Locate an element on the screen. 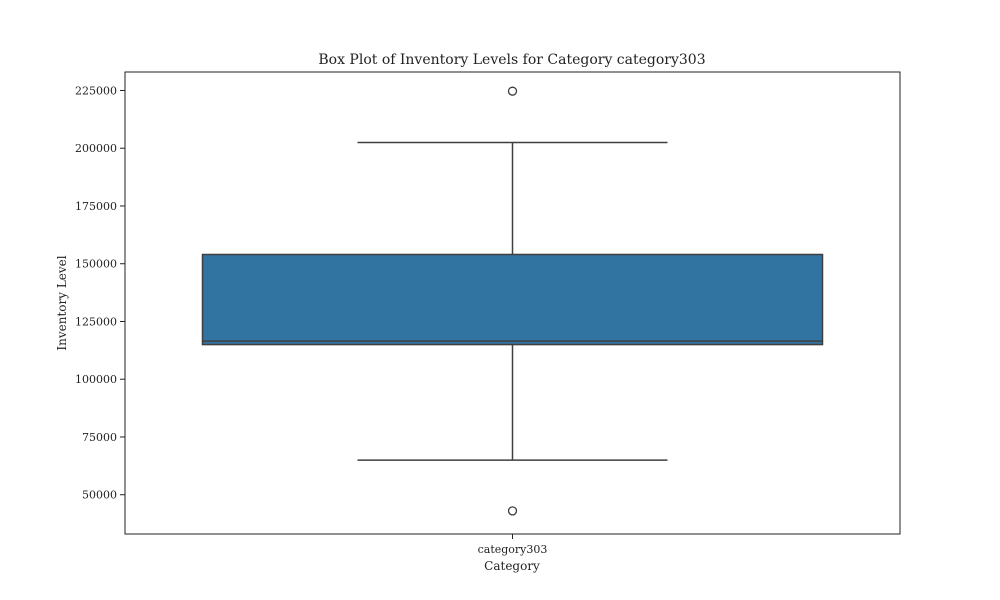 The image size is (1000, 600). y-tick-label: 100000 is located at coordinates (96, 379).